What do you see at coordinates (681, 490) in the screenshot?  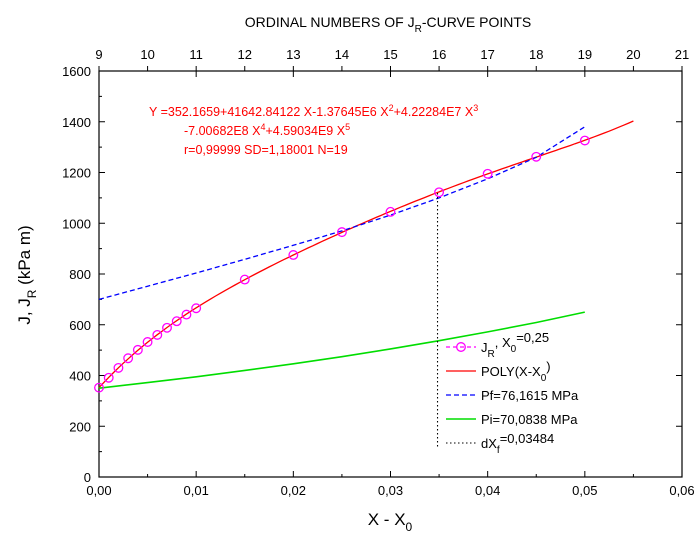 I see `x-tick-label: 0,06` at bounding box center [681, 490].